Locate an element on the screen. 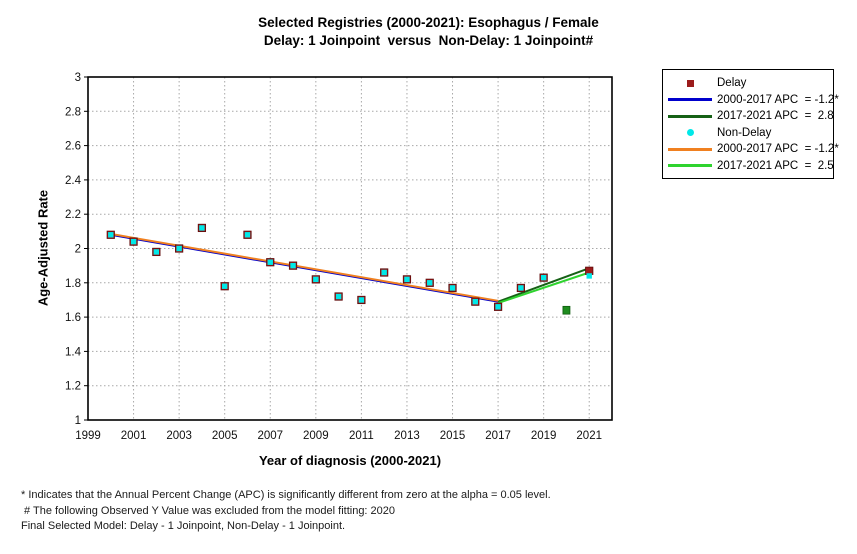  x-tick-label: 2001 is located at coordinates (134, 436).